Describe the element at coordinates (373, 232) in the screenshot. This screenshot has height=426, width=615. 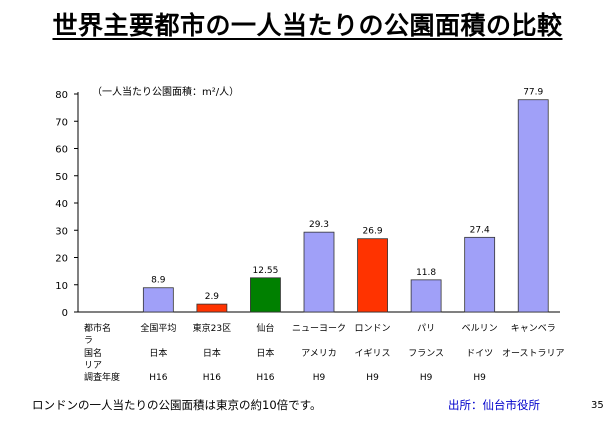
I see `value-label: 26.9` at that location.